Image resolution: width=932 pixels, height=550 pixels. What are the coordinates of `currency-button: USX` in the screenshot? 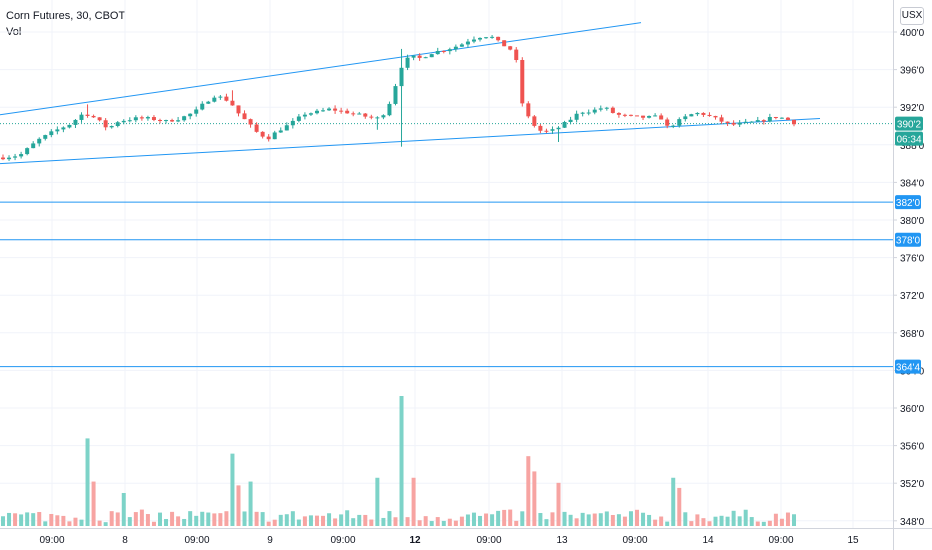 It's located at (912, 16).